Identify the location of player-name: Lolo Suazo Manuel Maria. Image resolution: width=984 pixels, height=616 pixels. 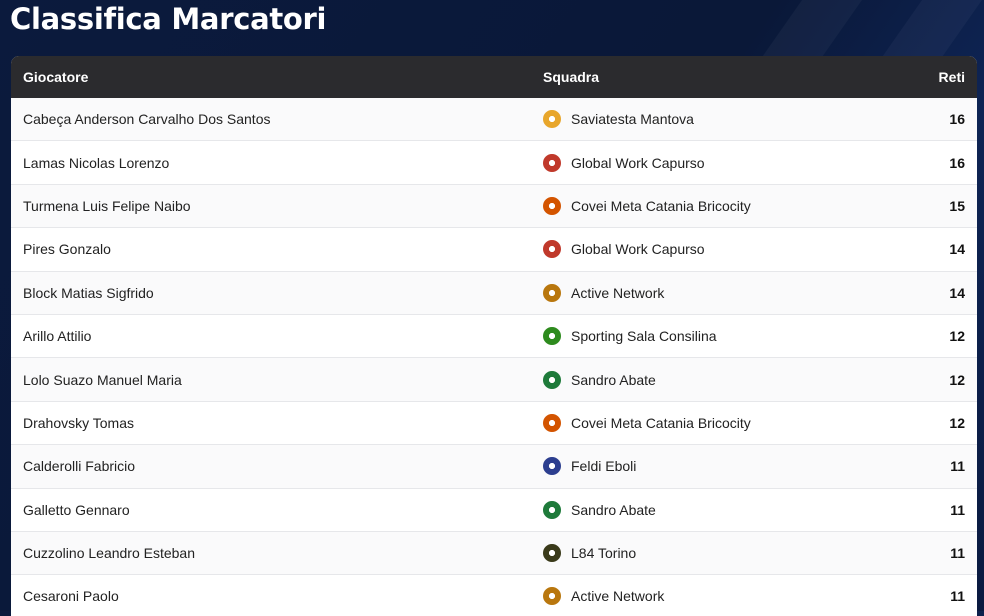
(102, 379).